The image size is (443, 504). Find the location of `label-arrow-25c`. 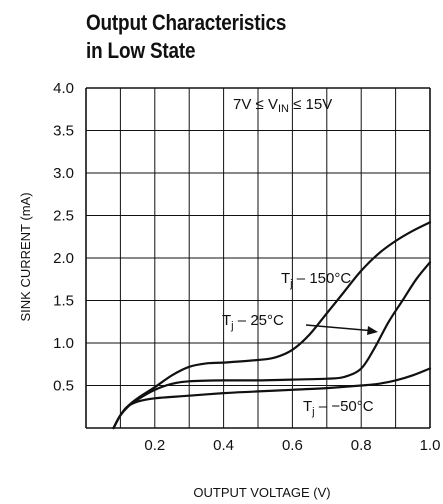

label-arrow-25c is located at coordinates (340, 328).